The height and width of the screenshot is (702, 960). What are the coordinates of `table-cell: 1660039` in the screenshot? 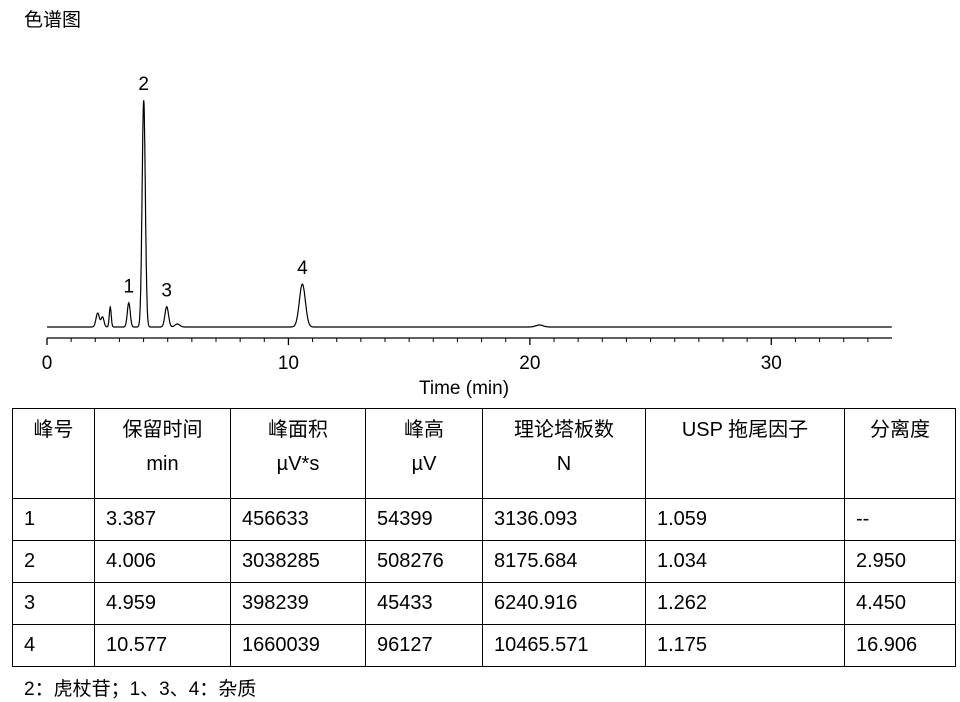 It's located at (298, 645).